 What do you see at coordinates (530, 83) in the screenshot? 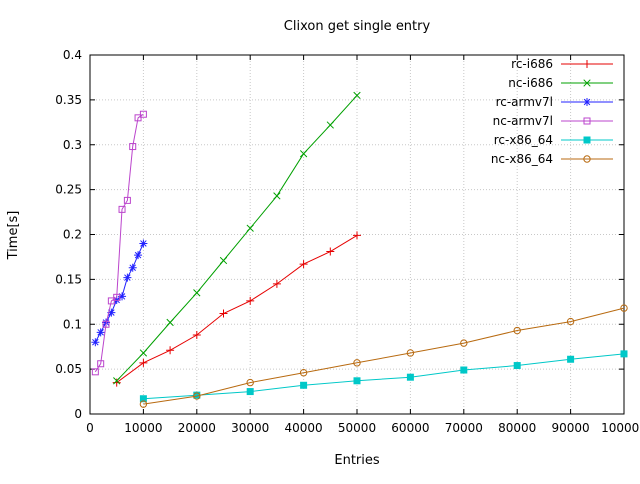
I see `legend-label: nc-i686` at bounding box center [530, 83].